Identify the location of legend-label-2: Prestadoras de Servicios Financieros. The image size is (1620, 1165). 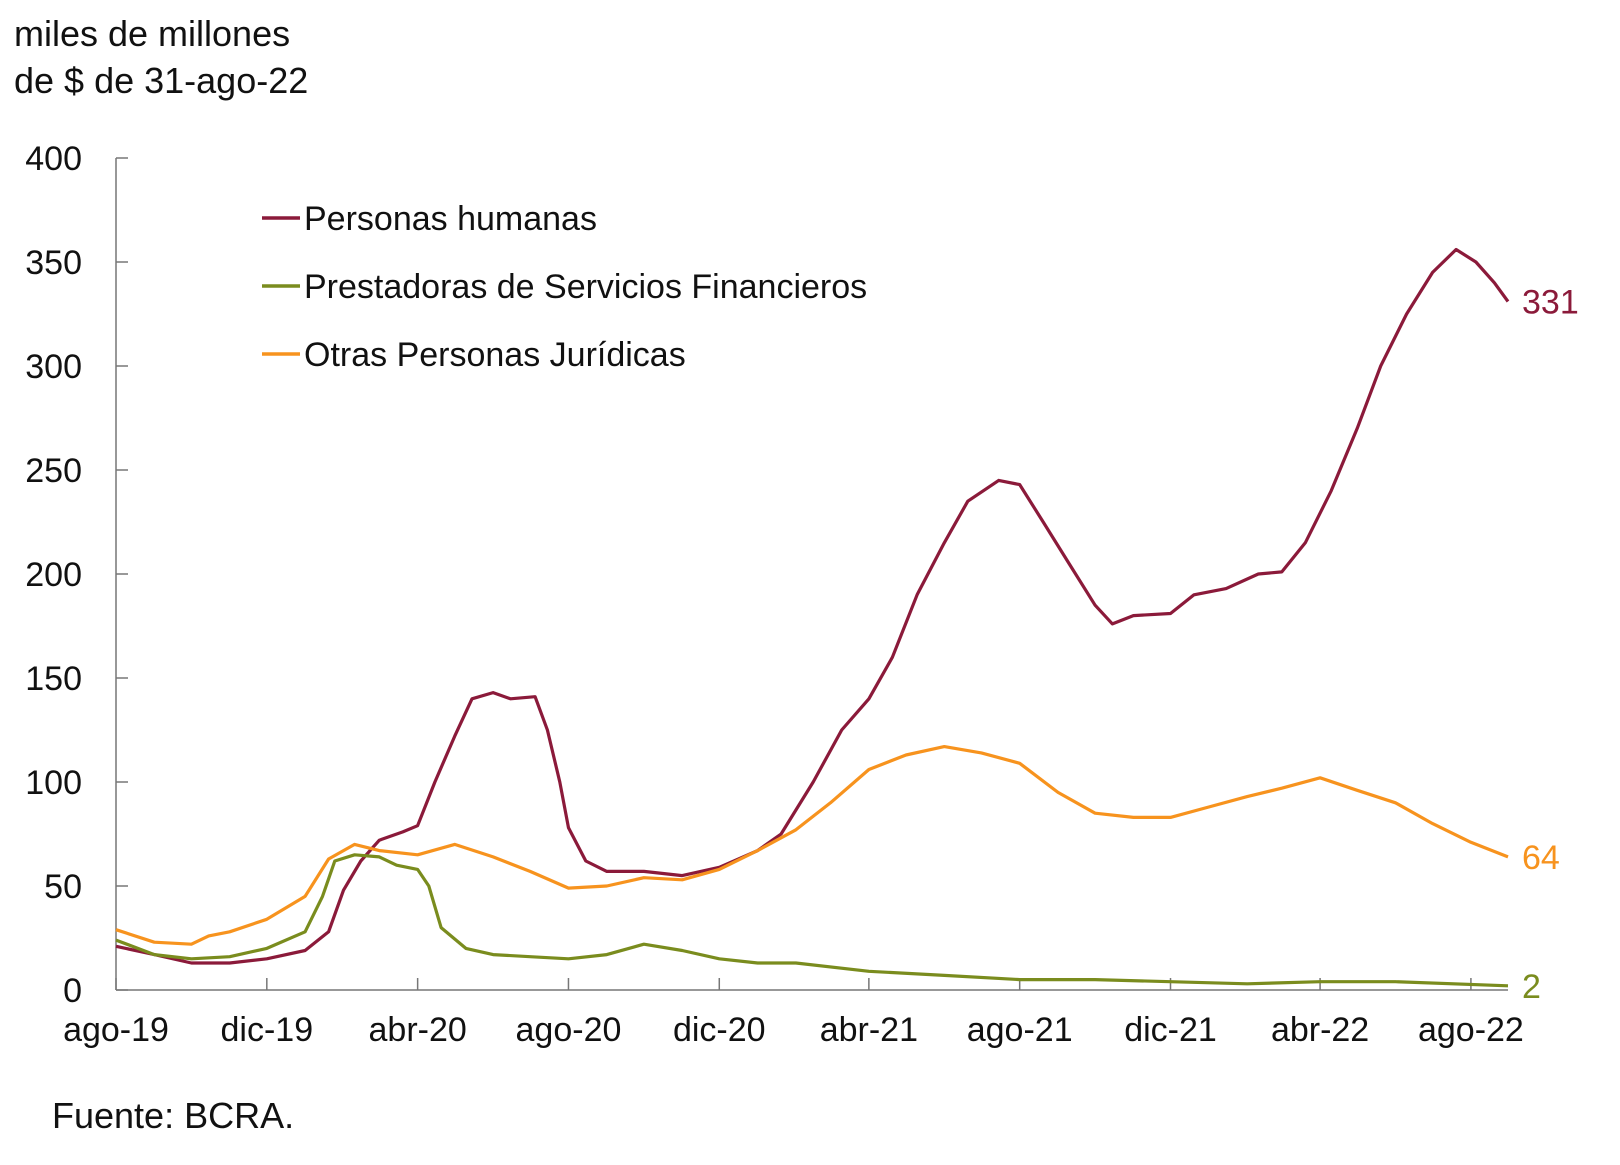
(585, 287).